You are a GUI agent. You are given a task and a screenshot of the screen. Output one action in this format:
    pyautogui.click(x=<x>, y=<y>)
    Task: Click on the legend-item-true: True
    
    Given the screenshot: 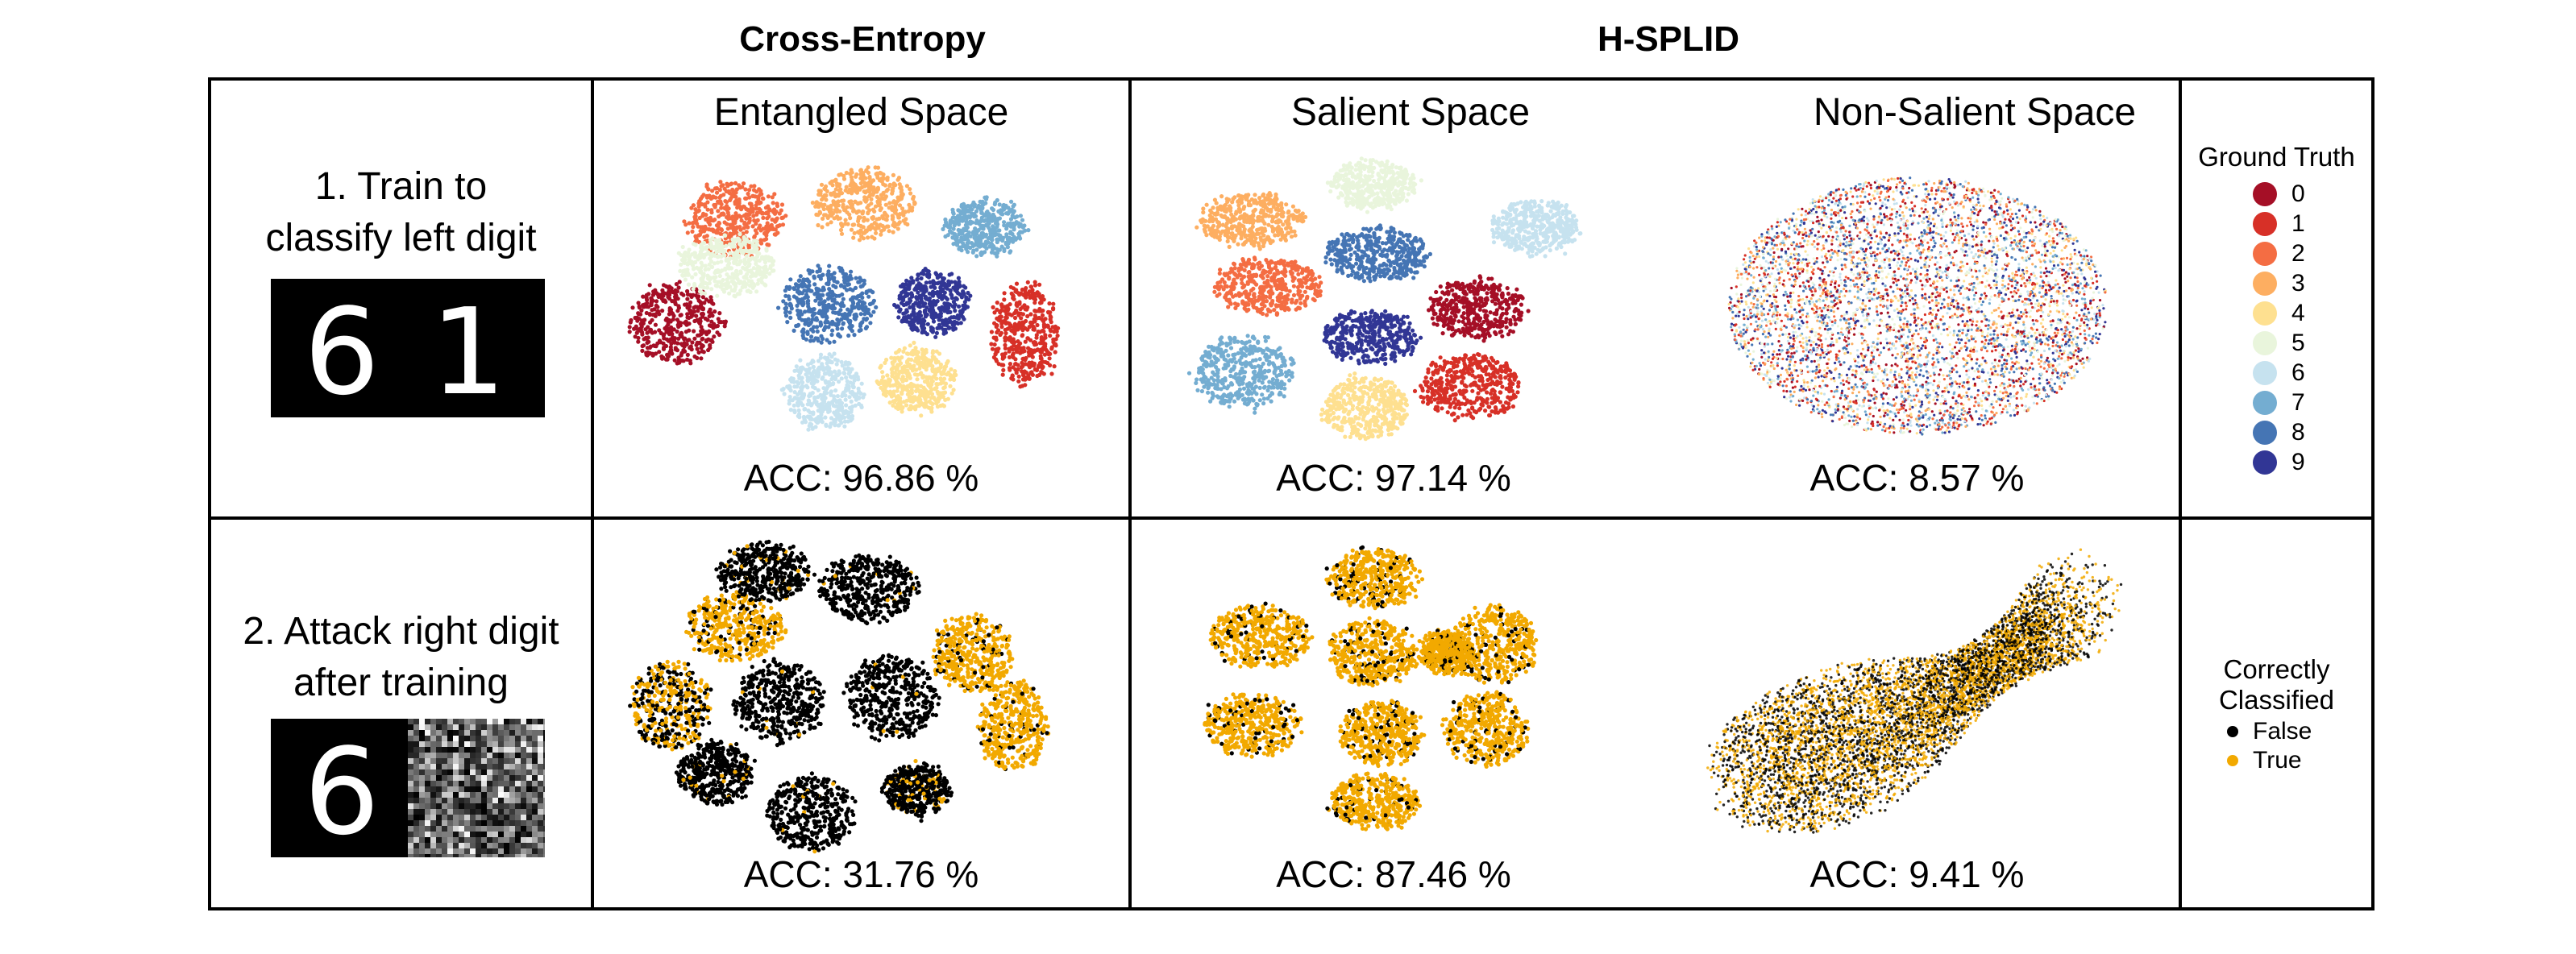 What is the action you would take?
    pyautogui.click(x=2299, y=760)
    